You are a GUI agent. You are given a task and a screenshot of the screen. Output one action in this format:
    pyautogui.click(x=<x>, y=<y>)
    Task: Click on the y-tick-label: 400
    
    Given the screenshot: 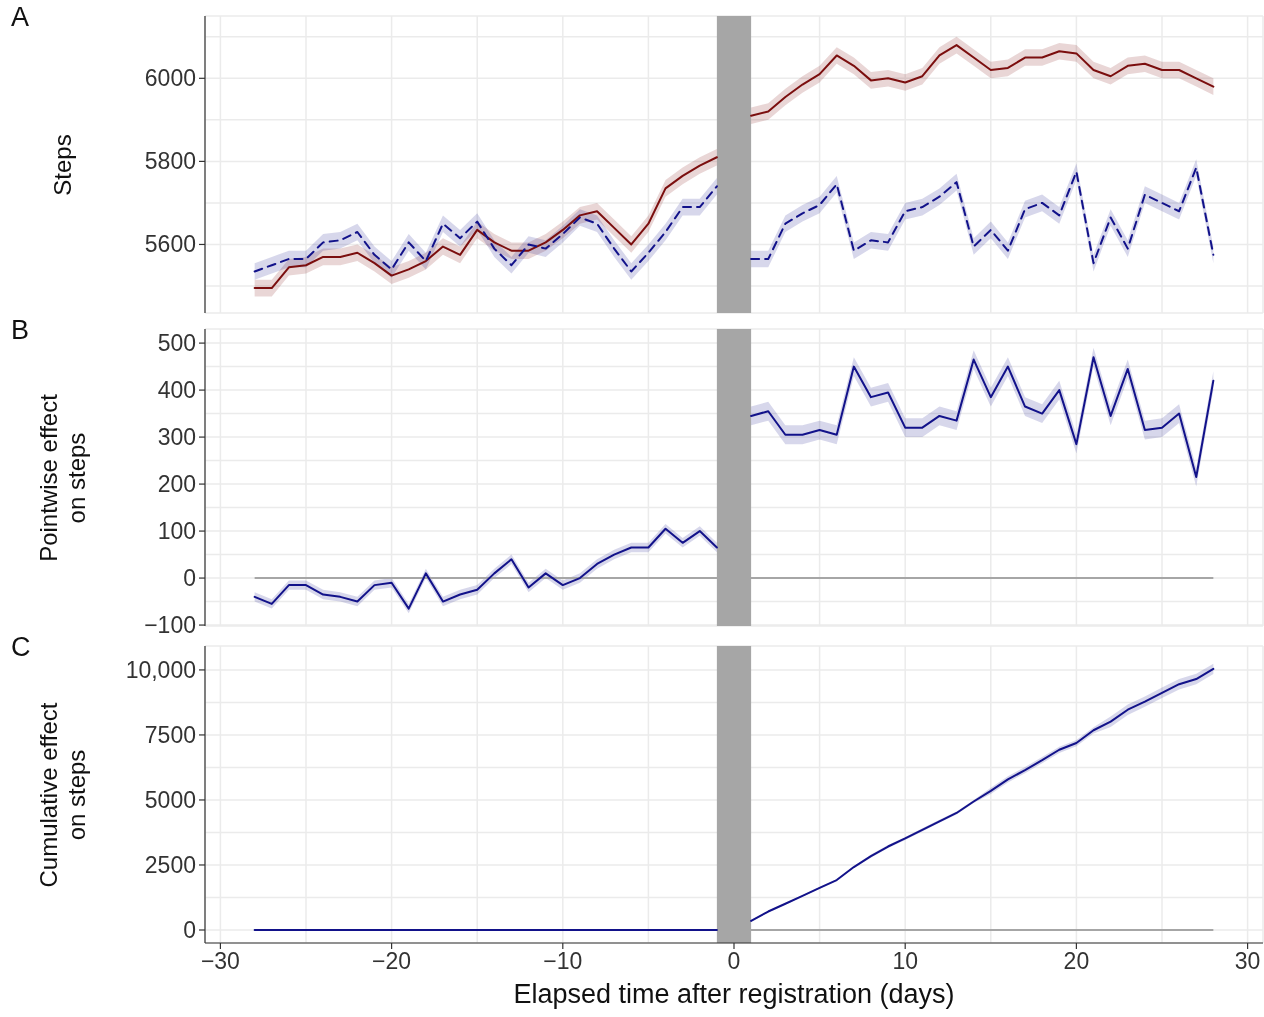 What is the action you would take?
    pyautogui.click(x=176, y=390)
    